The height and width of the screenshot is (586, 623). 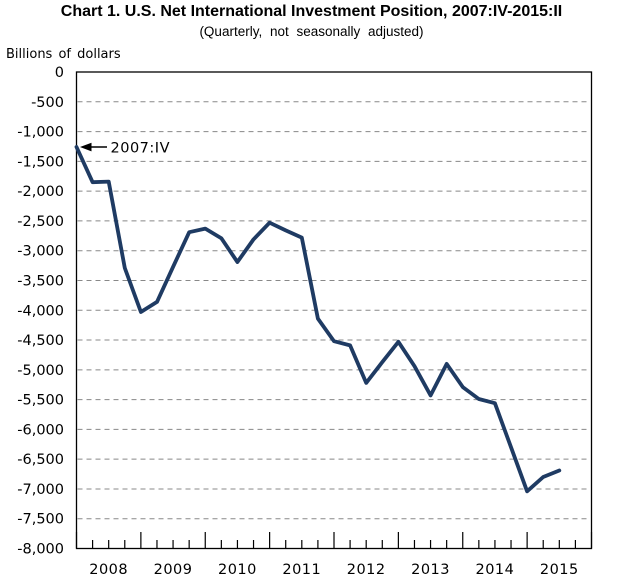 What do you see at coordinates (40, 520) in the screenshot?
I see `y-axis-tick-label: -7,500` at bounding box center [40, 520].